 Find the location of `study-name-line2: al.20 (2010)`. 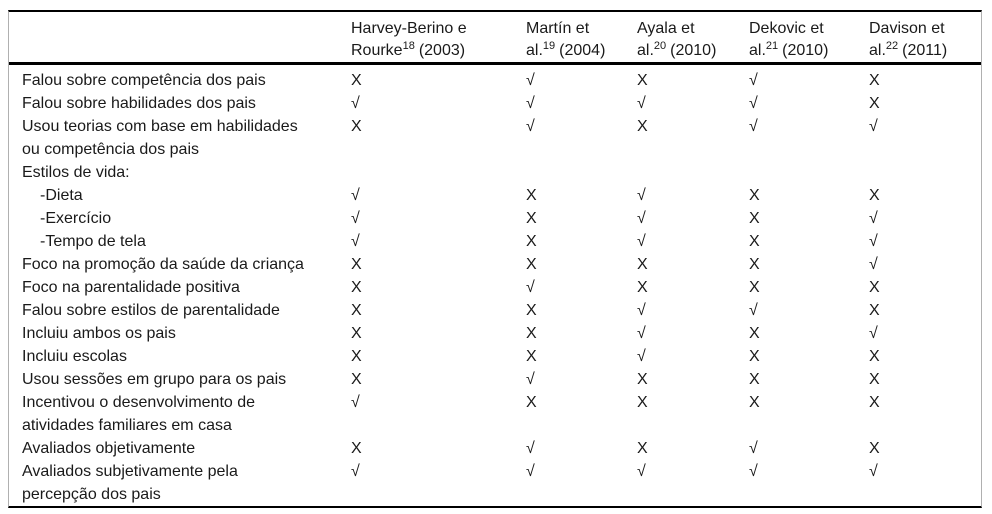

study-name-line2: al.20 (2010) is located at coordinates (693, 51).